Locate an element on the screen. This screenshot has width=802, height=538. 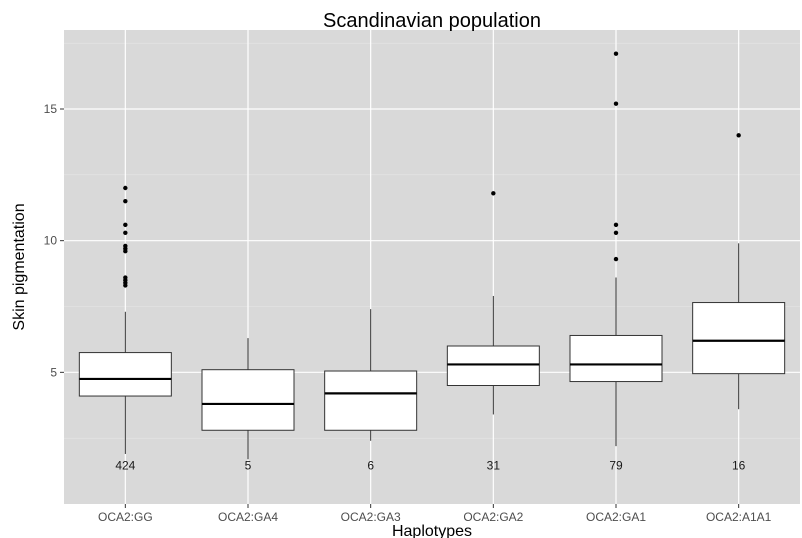
x-axis-title: Haplotypes is located at coordinates (432, 530).